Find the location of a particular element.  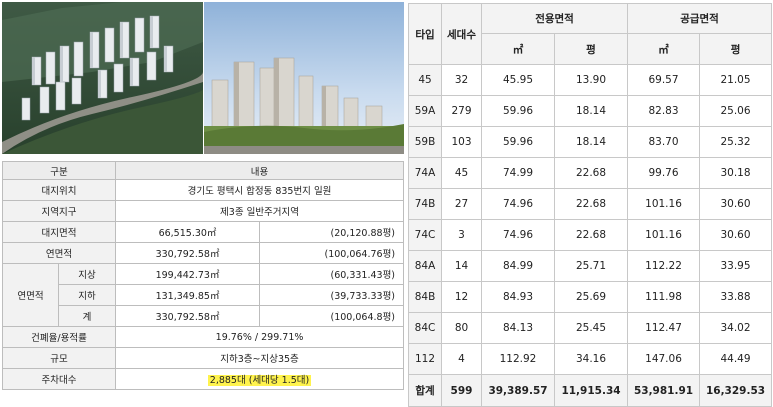

header-exclusive-area: 전용면적 is located at coordinates (554, 18).